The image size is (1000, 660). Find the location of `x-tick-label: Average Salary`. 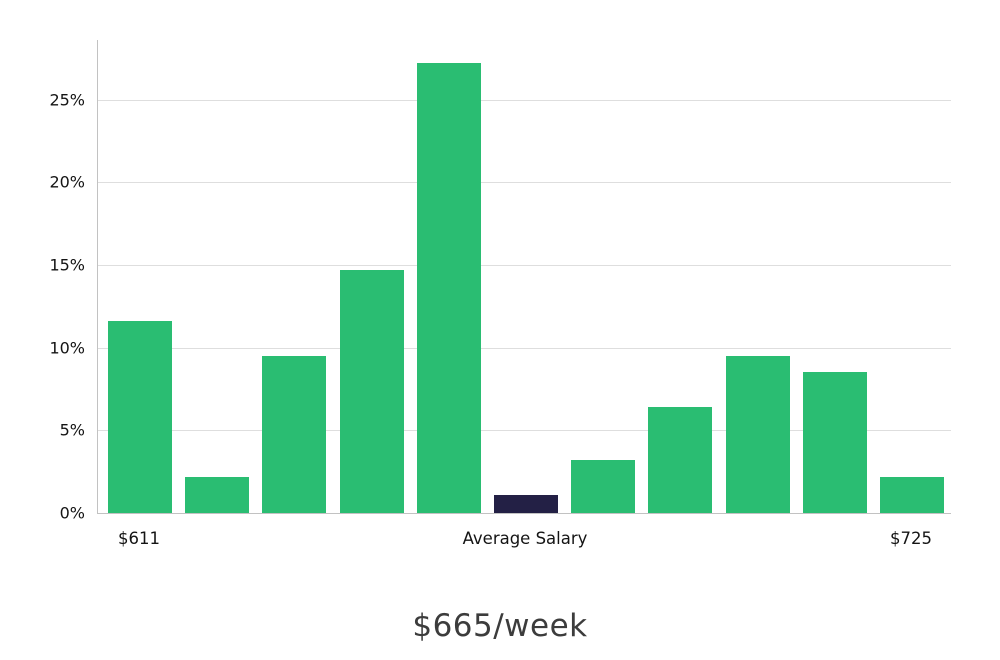

x-tick-label: Average Salary is located at coordinates (525, 538).